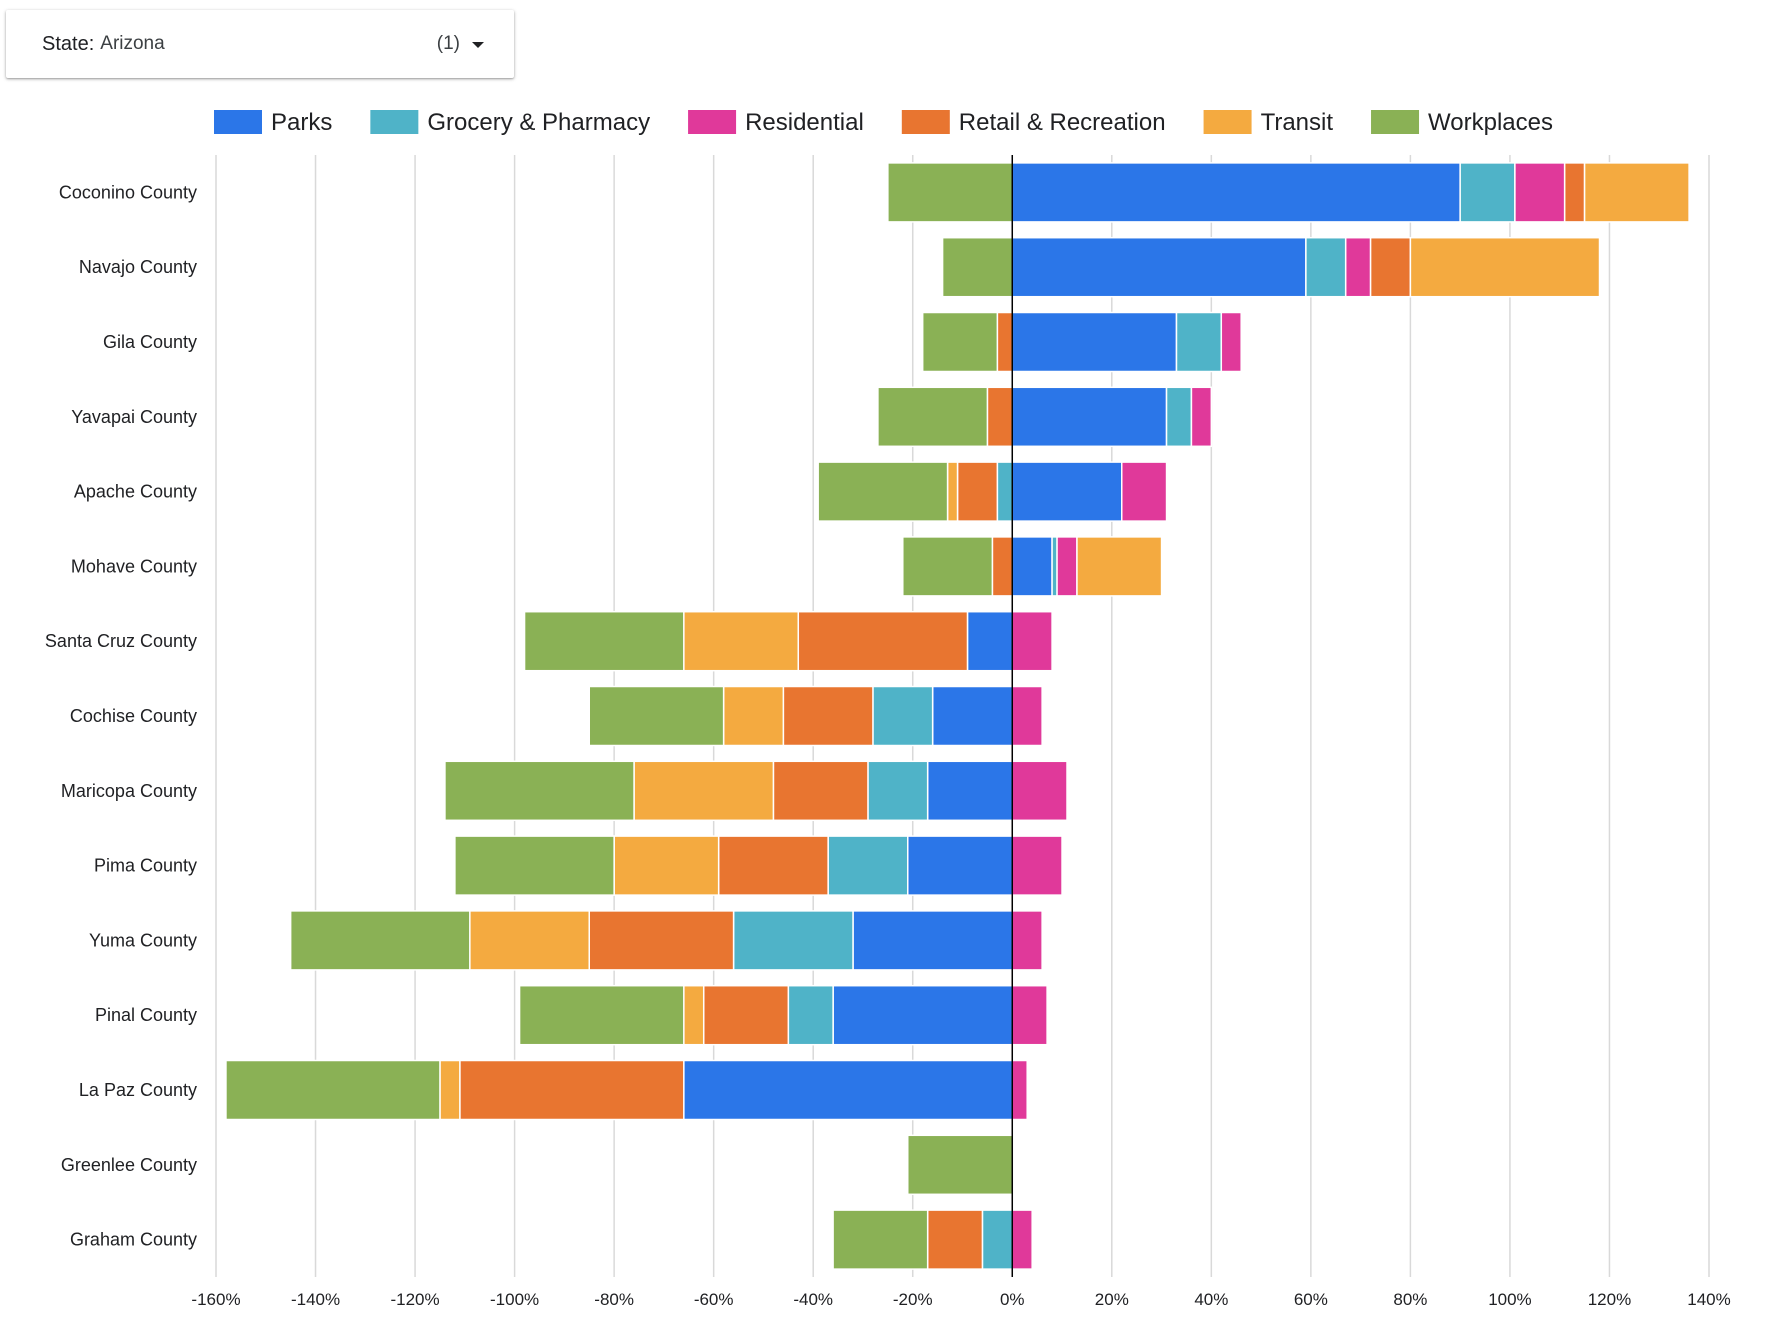 The image size is (1792, 1340). Describe the element at coordinates (138, 267) in the screenshot. I see `category-label: Navajo County` at that location.